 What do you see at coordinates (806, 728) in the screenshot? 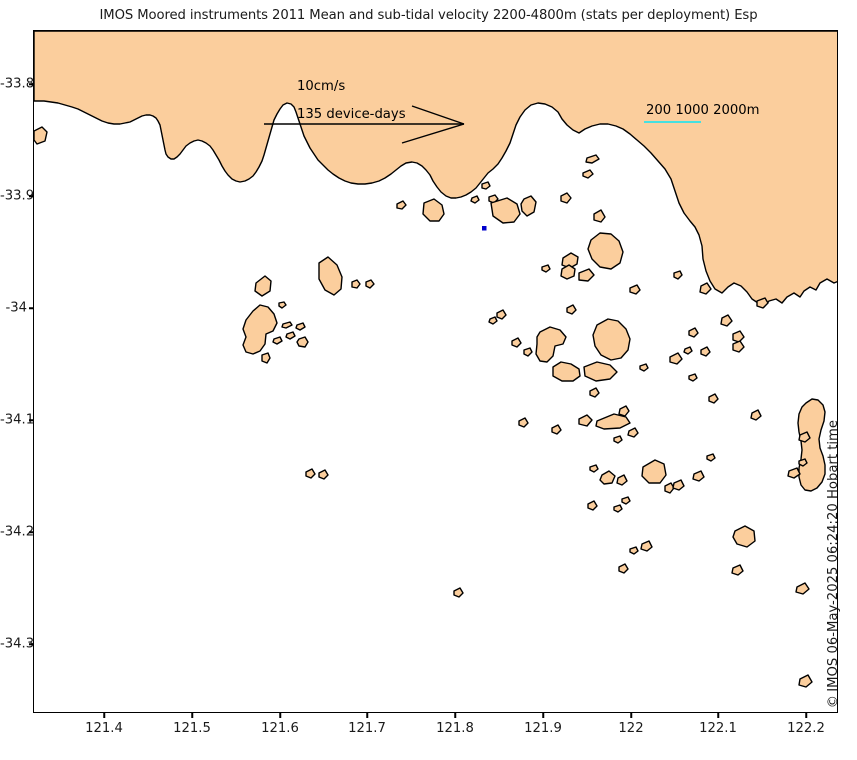
I see `x-tick-label: 122.2` at bounding box center [806, 728].